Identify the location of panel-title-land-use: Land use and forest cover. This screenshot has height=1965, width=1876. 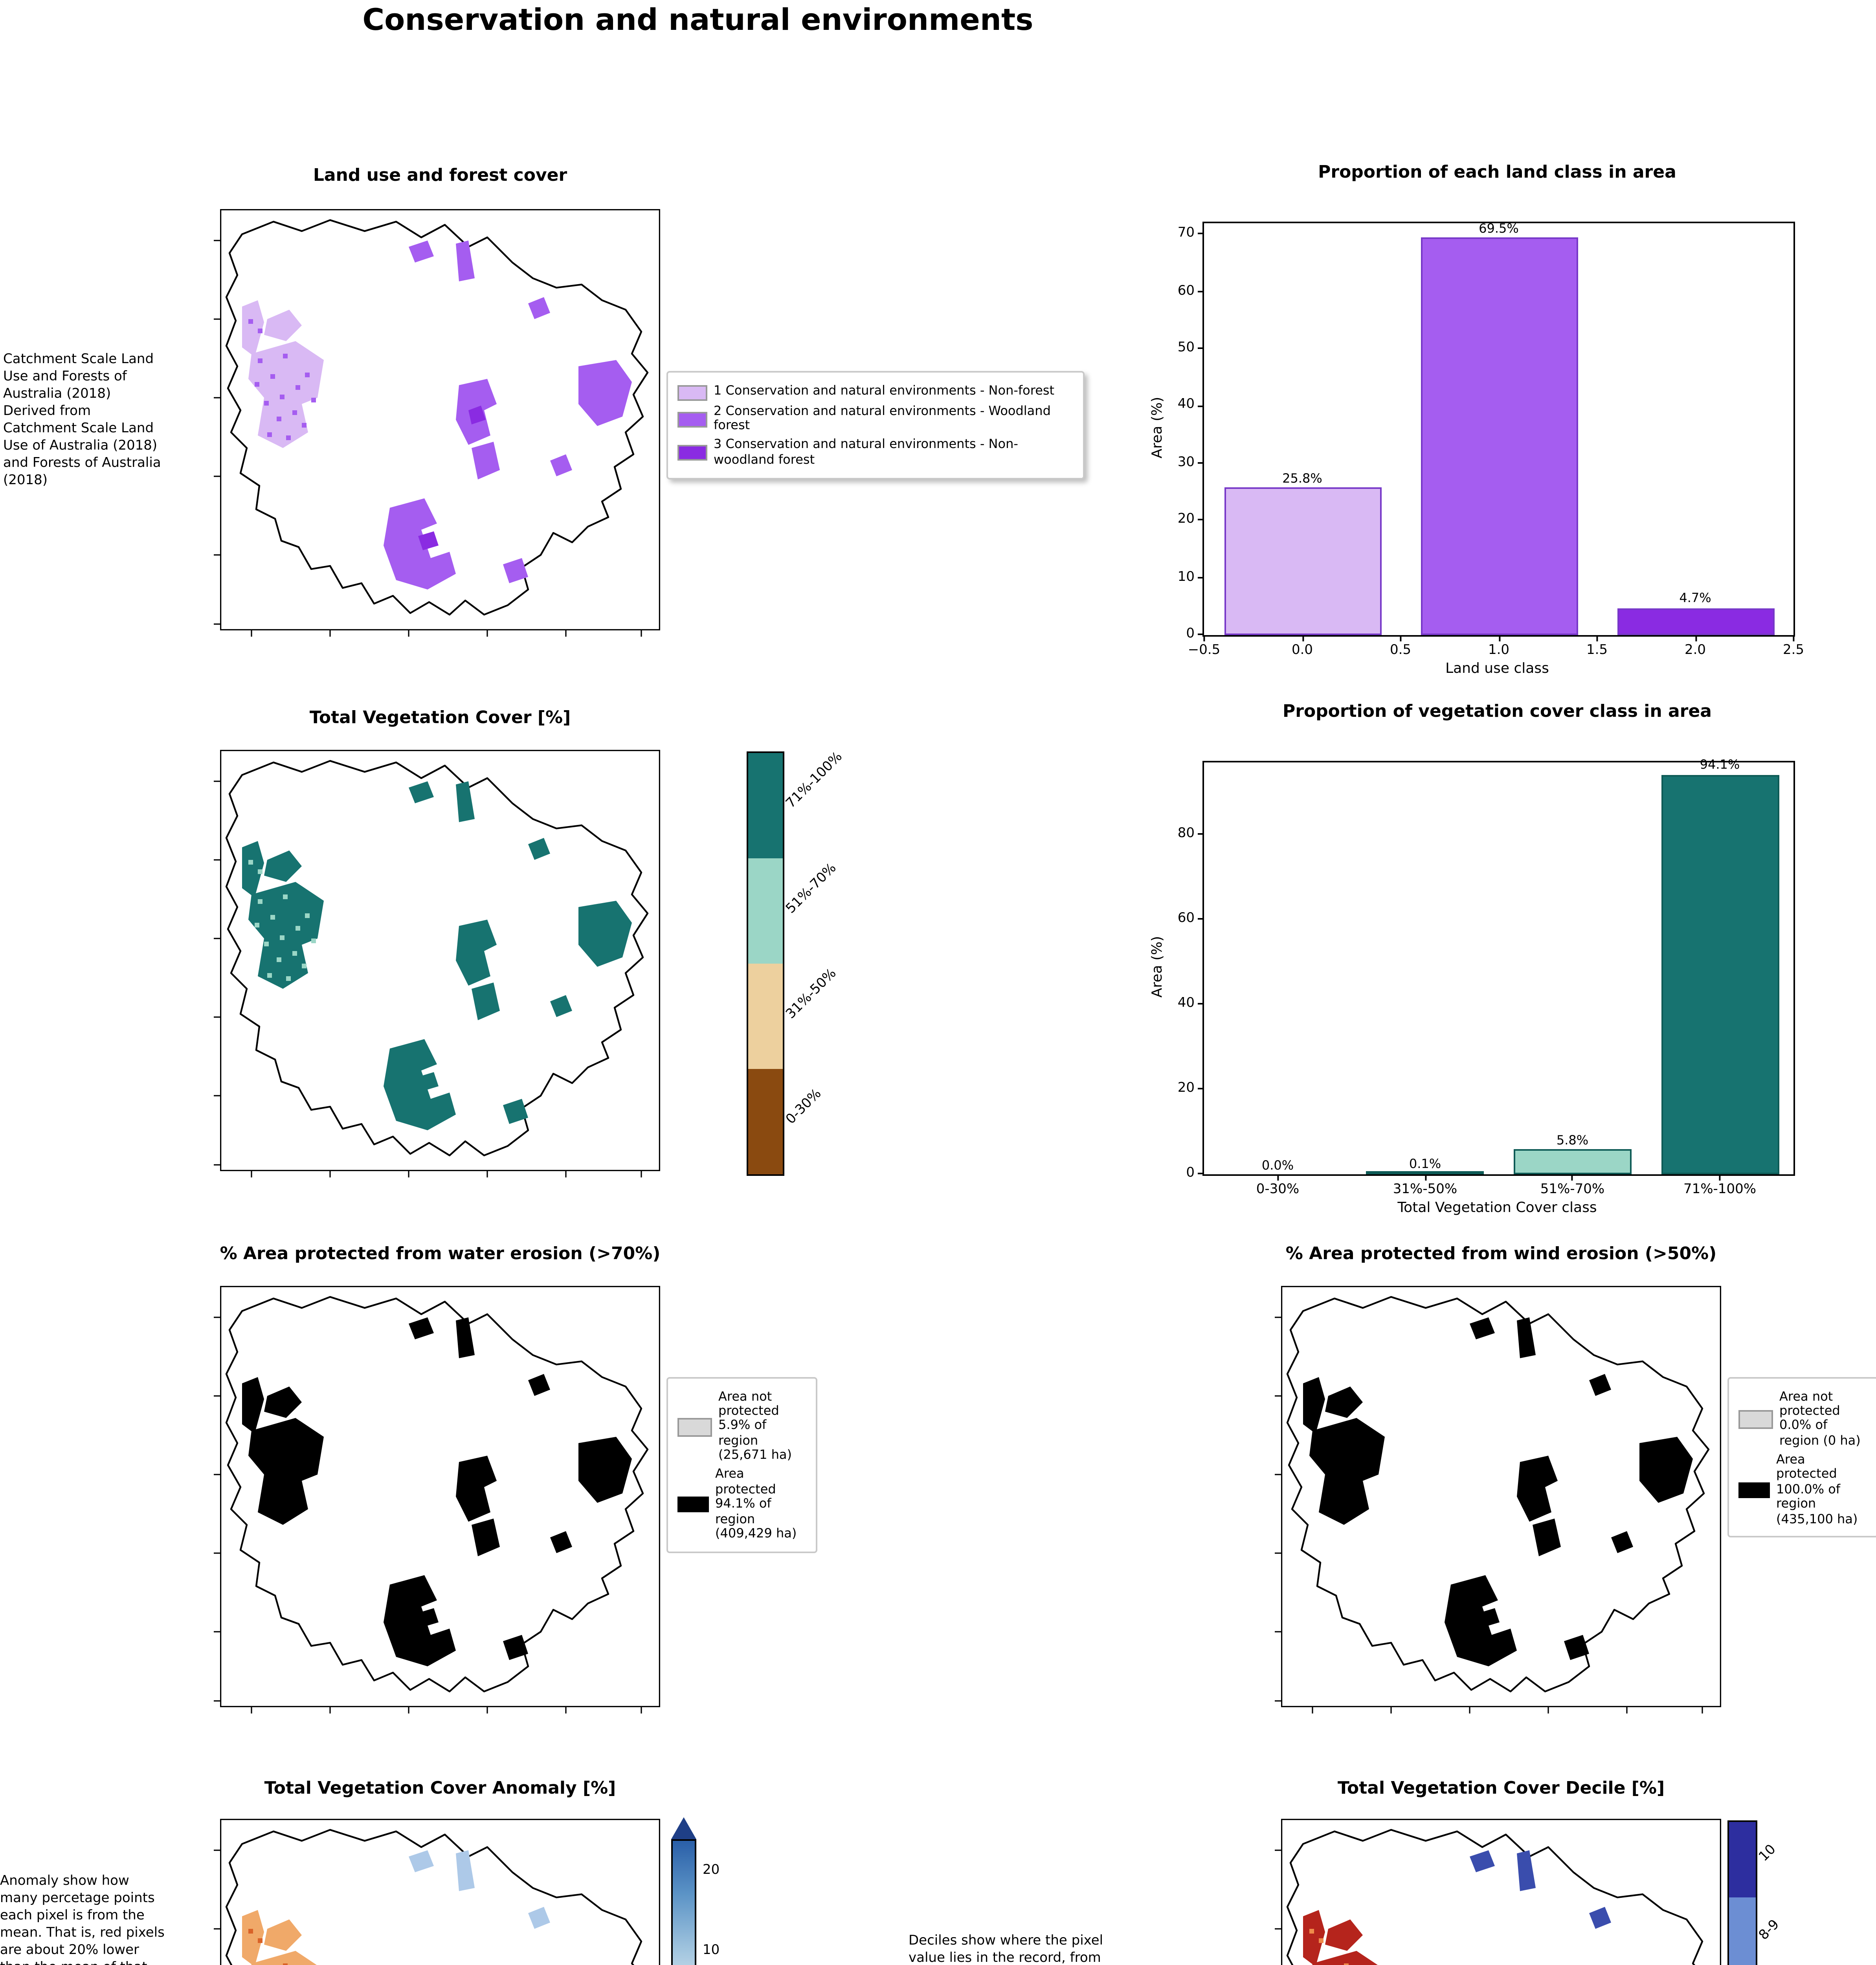
(440, 175).